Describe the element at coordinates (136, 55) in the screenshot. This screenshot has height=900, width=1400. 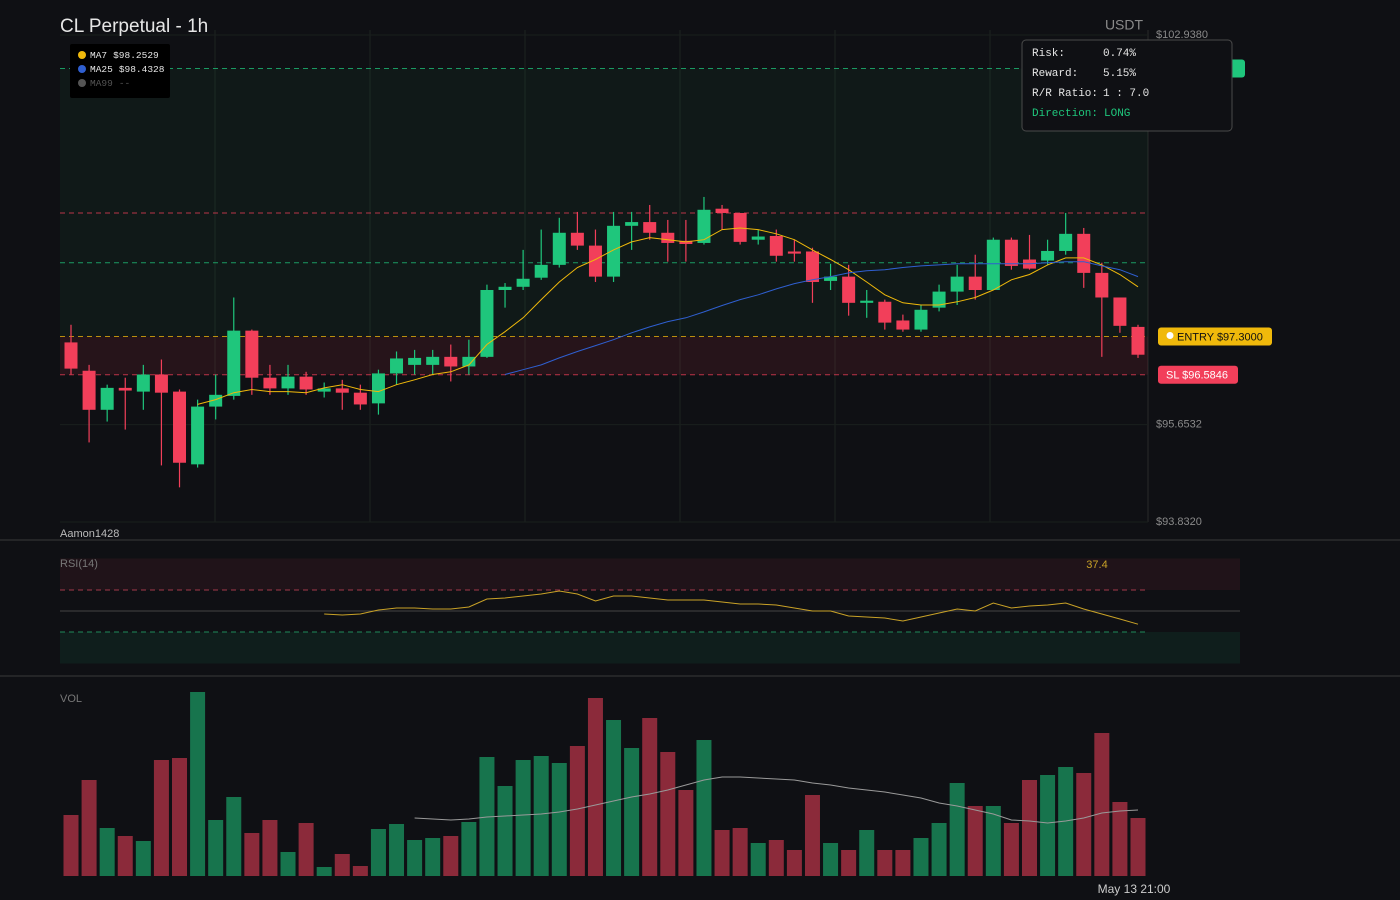
I see `legend-value: $98.2529` at that location.